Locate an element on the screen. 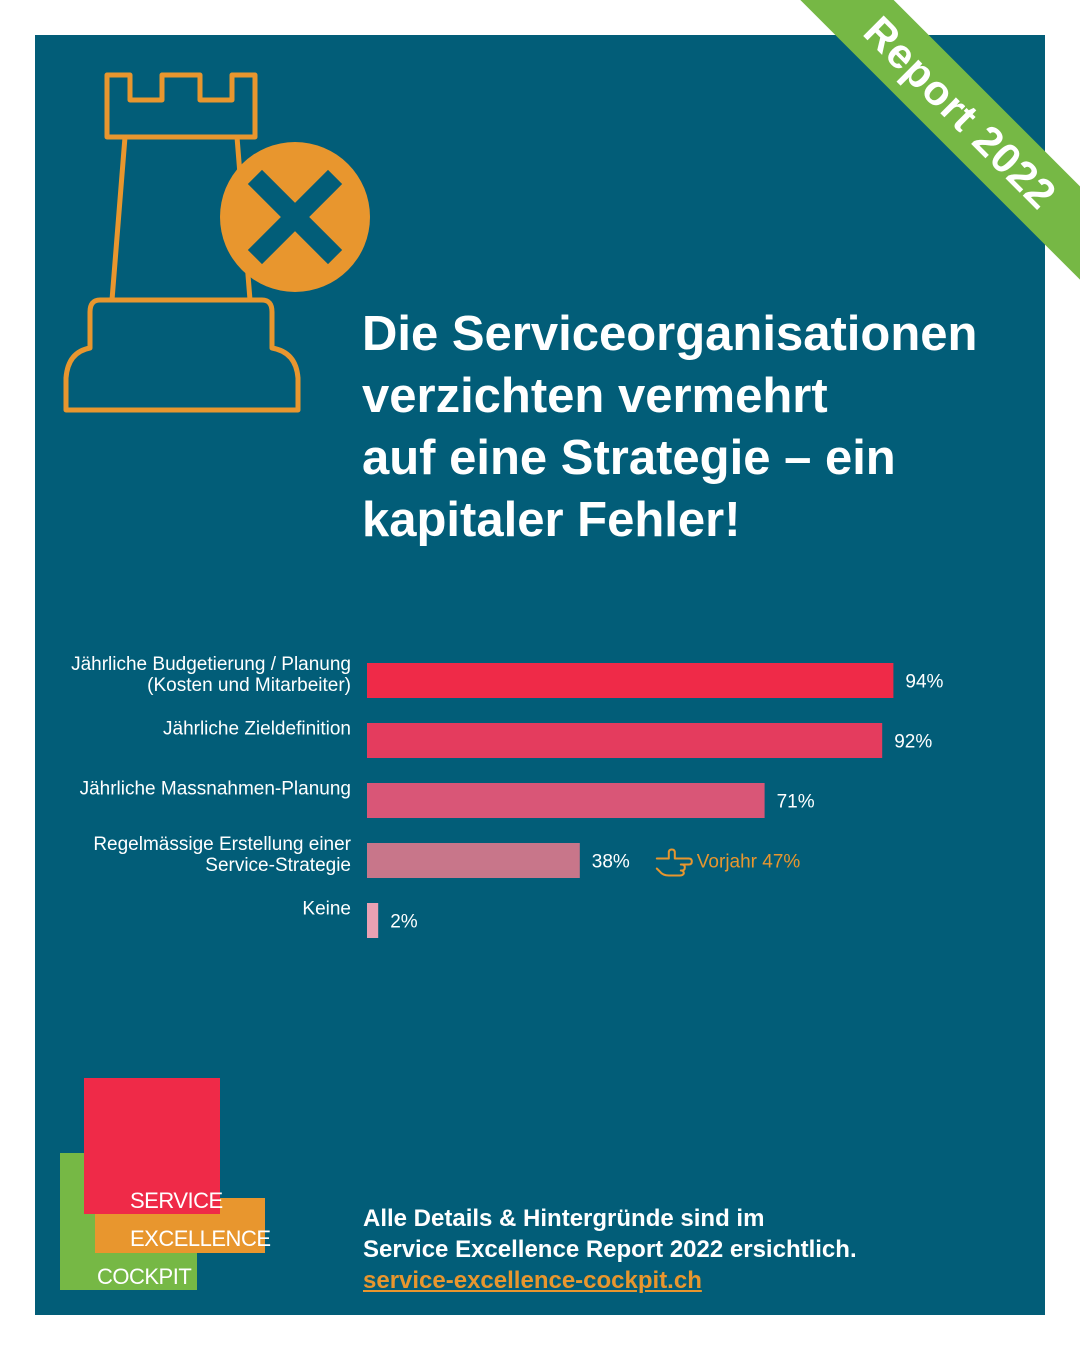 This screenshot has height=1350, width=1080. service-excellence-cockpit-logo: SERVICE EXCELLENCE COCKPIT is located at coordinates (165, 1184).